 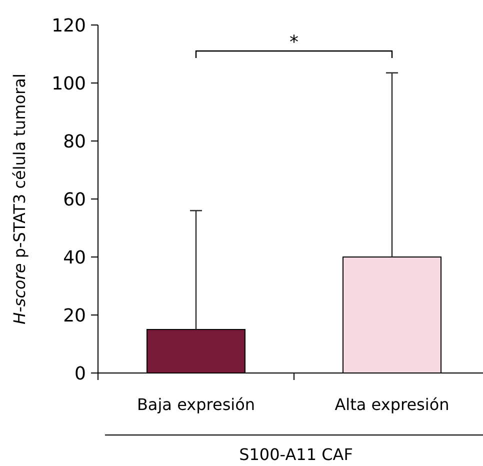 I want to click on x-tick-label: Baja expresión, so click(x=196, y=404).